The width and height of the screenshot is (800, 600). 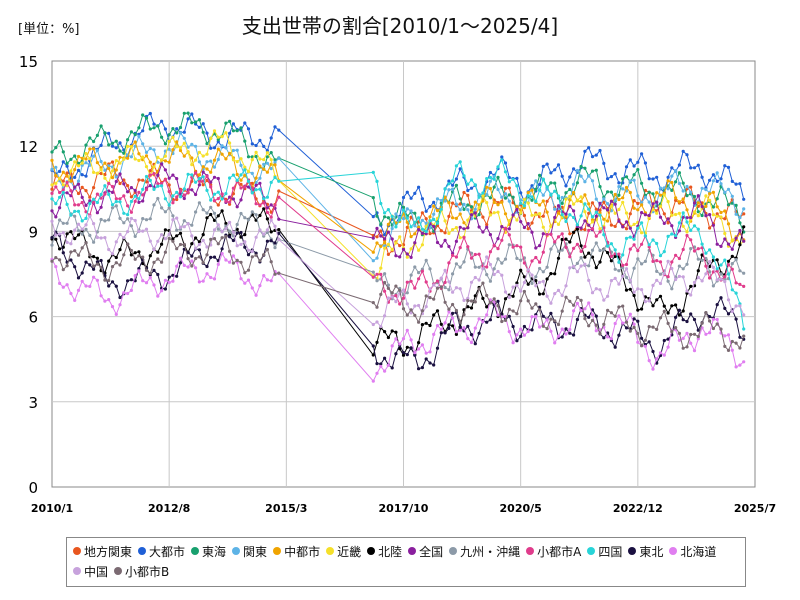 I want to click on x-tick-label: 2022/12, so click(x=638, y=508).